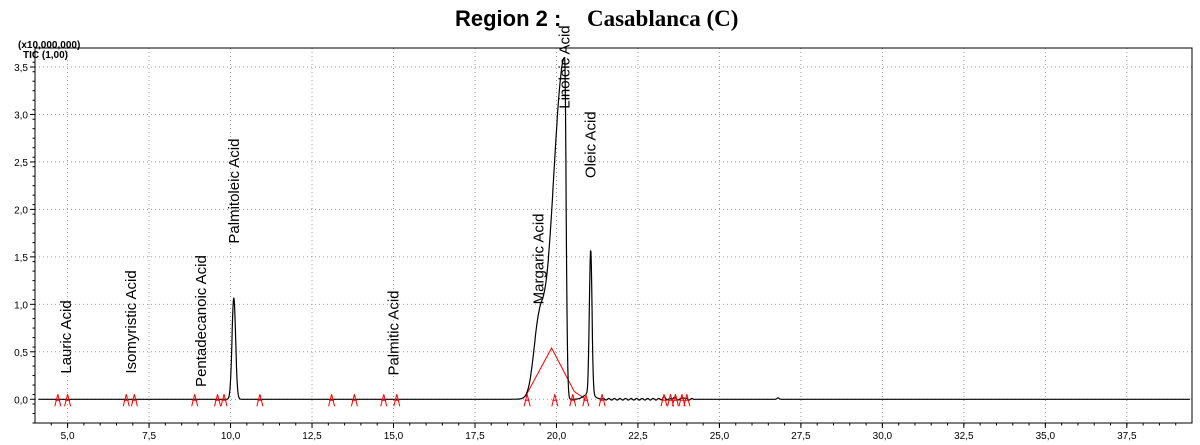 The height and width of the screenshot is (445, 1200). What do you see at coordinates (68, 436) in the screenshot?
I see `x-tick-label: 5,0` at bounding box center [68, 436].